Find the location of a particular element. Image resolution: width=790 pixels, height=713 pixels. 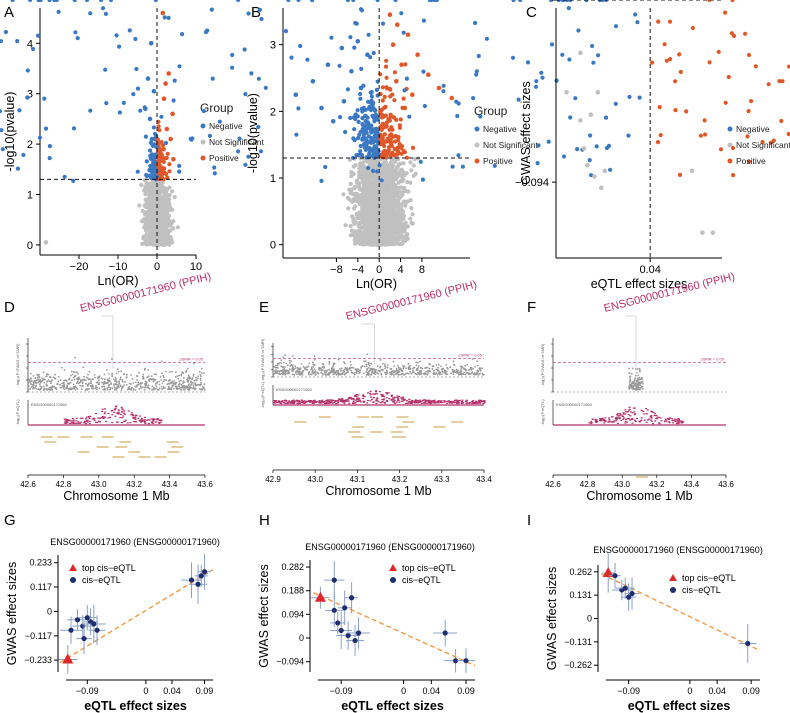

x-tick-label: −10 is located at coordinates (118, 267).